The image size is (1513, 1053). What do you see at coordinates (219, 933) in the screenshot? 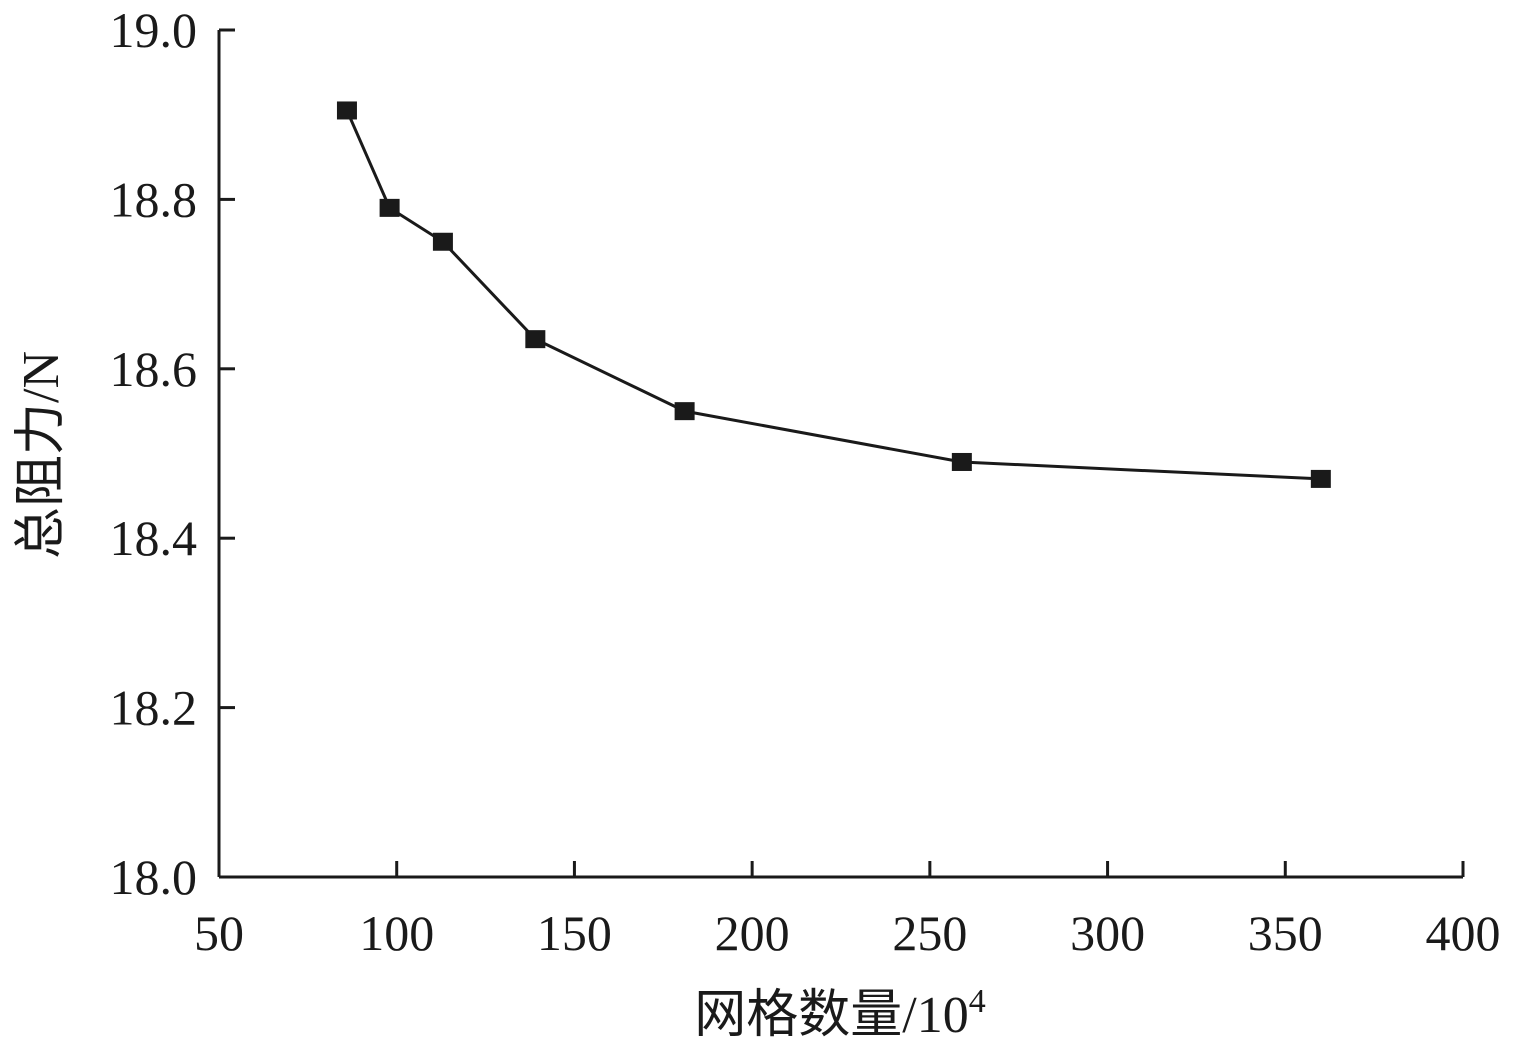
I see `x-tick-label: 50` at bounding box center [219, 933].